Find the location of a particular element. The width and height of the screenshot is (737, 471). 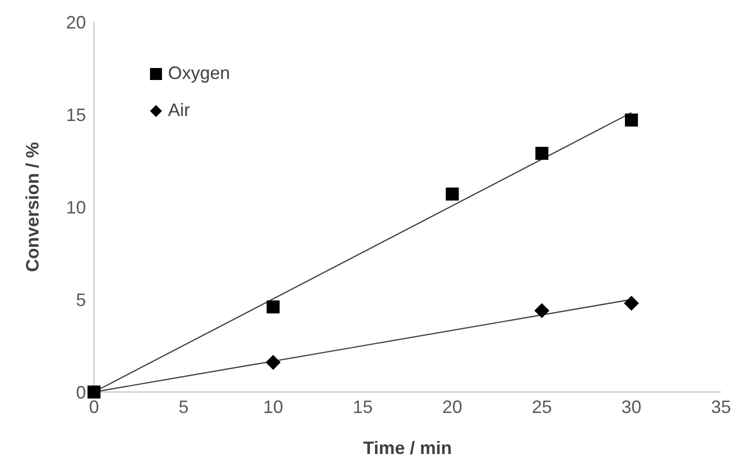

x-tick-label: 10 is located at coordinates (273, 406).